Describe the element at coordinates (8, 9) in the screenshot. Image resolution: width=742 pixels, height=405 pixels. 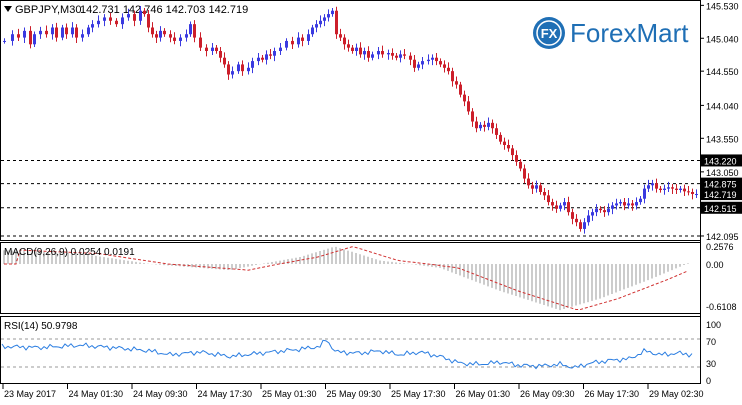
I see `dropdown-triangle-icon` at that location.